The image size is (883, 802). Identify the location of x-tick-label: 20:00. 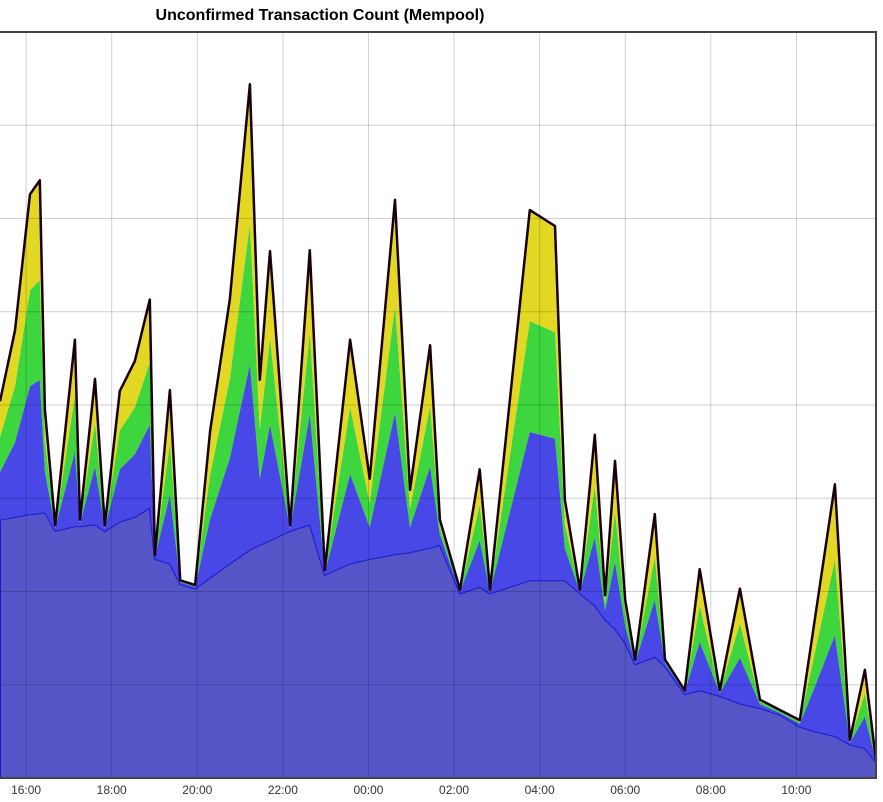
(197, 790).